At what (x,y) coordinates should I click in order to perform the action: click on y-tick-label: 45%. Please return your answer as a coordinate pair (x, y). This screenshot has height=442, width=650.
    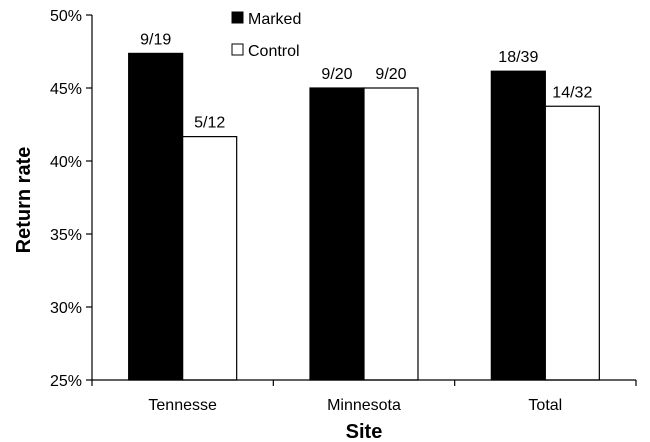
    Looking at the image, I should click on (66, 89).